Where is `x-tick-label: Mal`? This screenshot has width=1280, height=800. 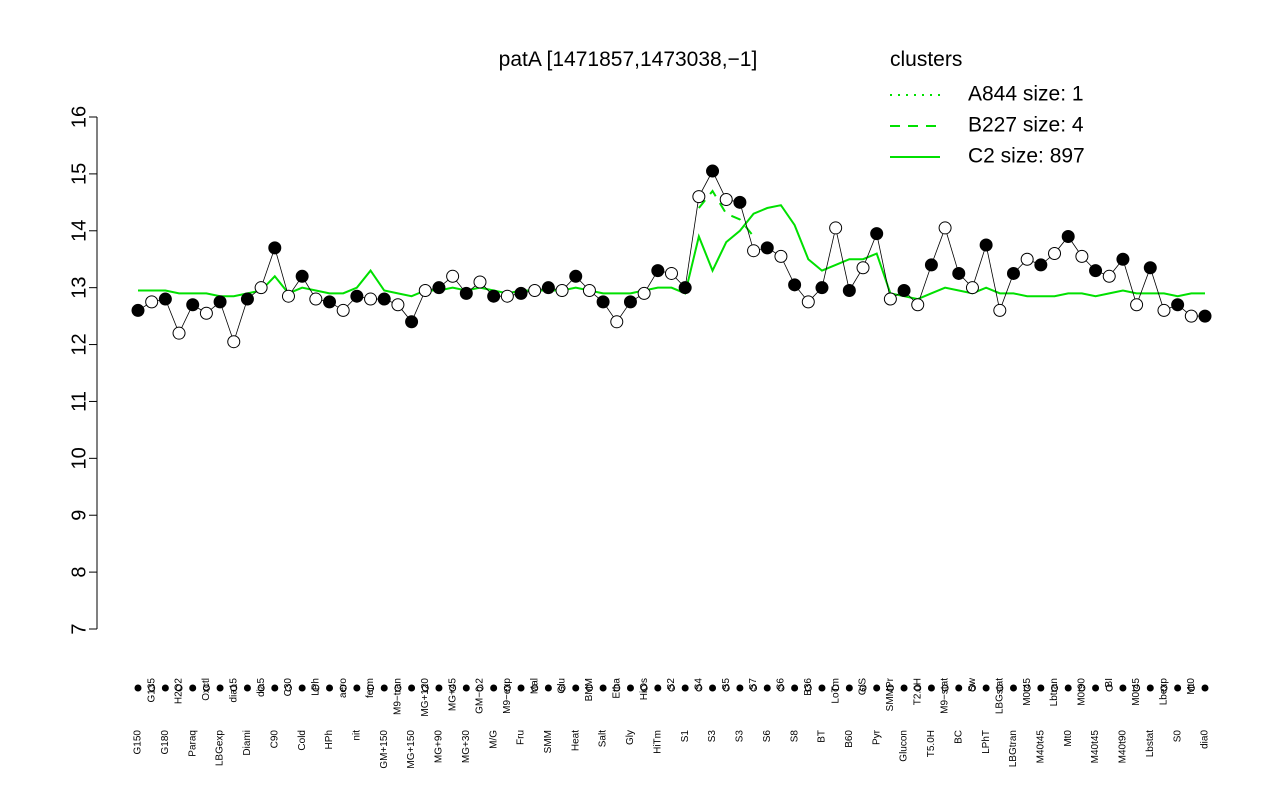 x-tick-label: Mal is located at coordinates (534, 686).